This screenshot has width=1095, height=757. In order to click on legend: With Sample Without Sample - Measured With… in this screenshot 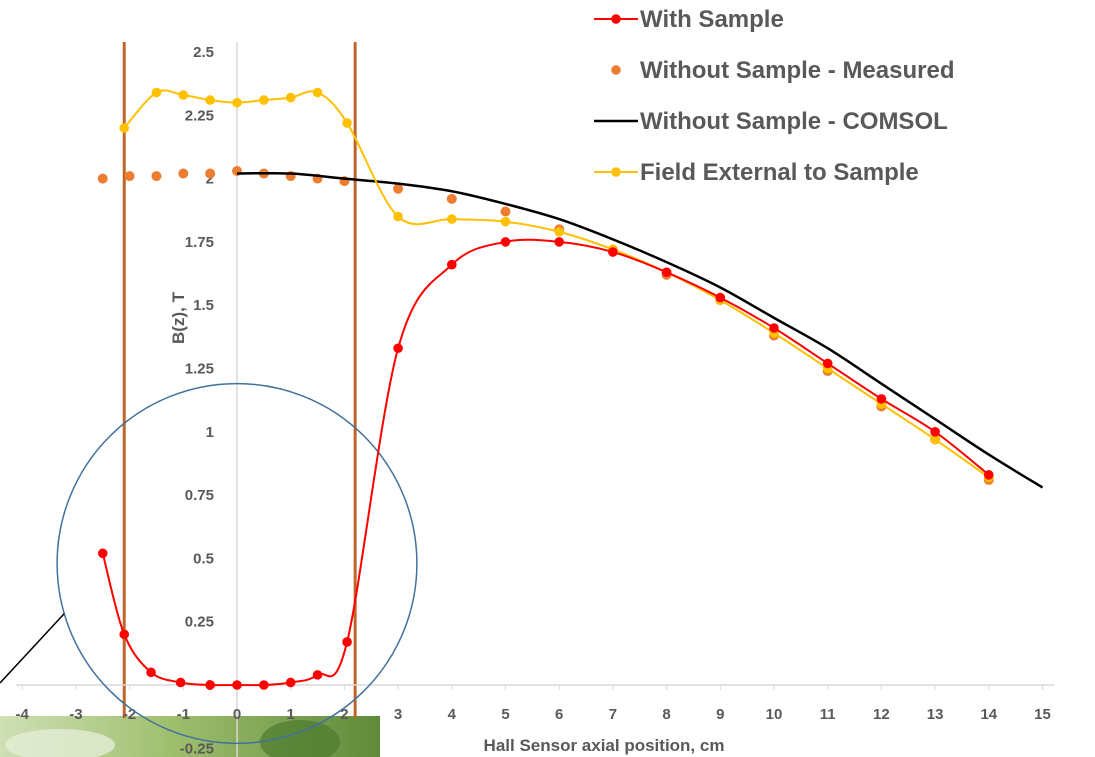, I will do `click(774, 96)`.